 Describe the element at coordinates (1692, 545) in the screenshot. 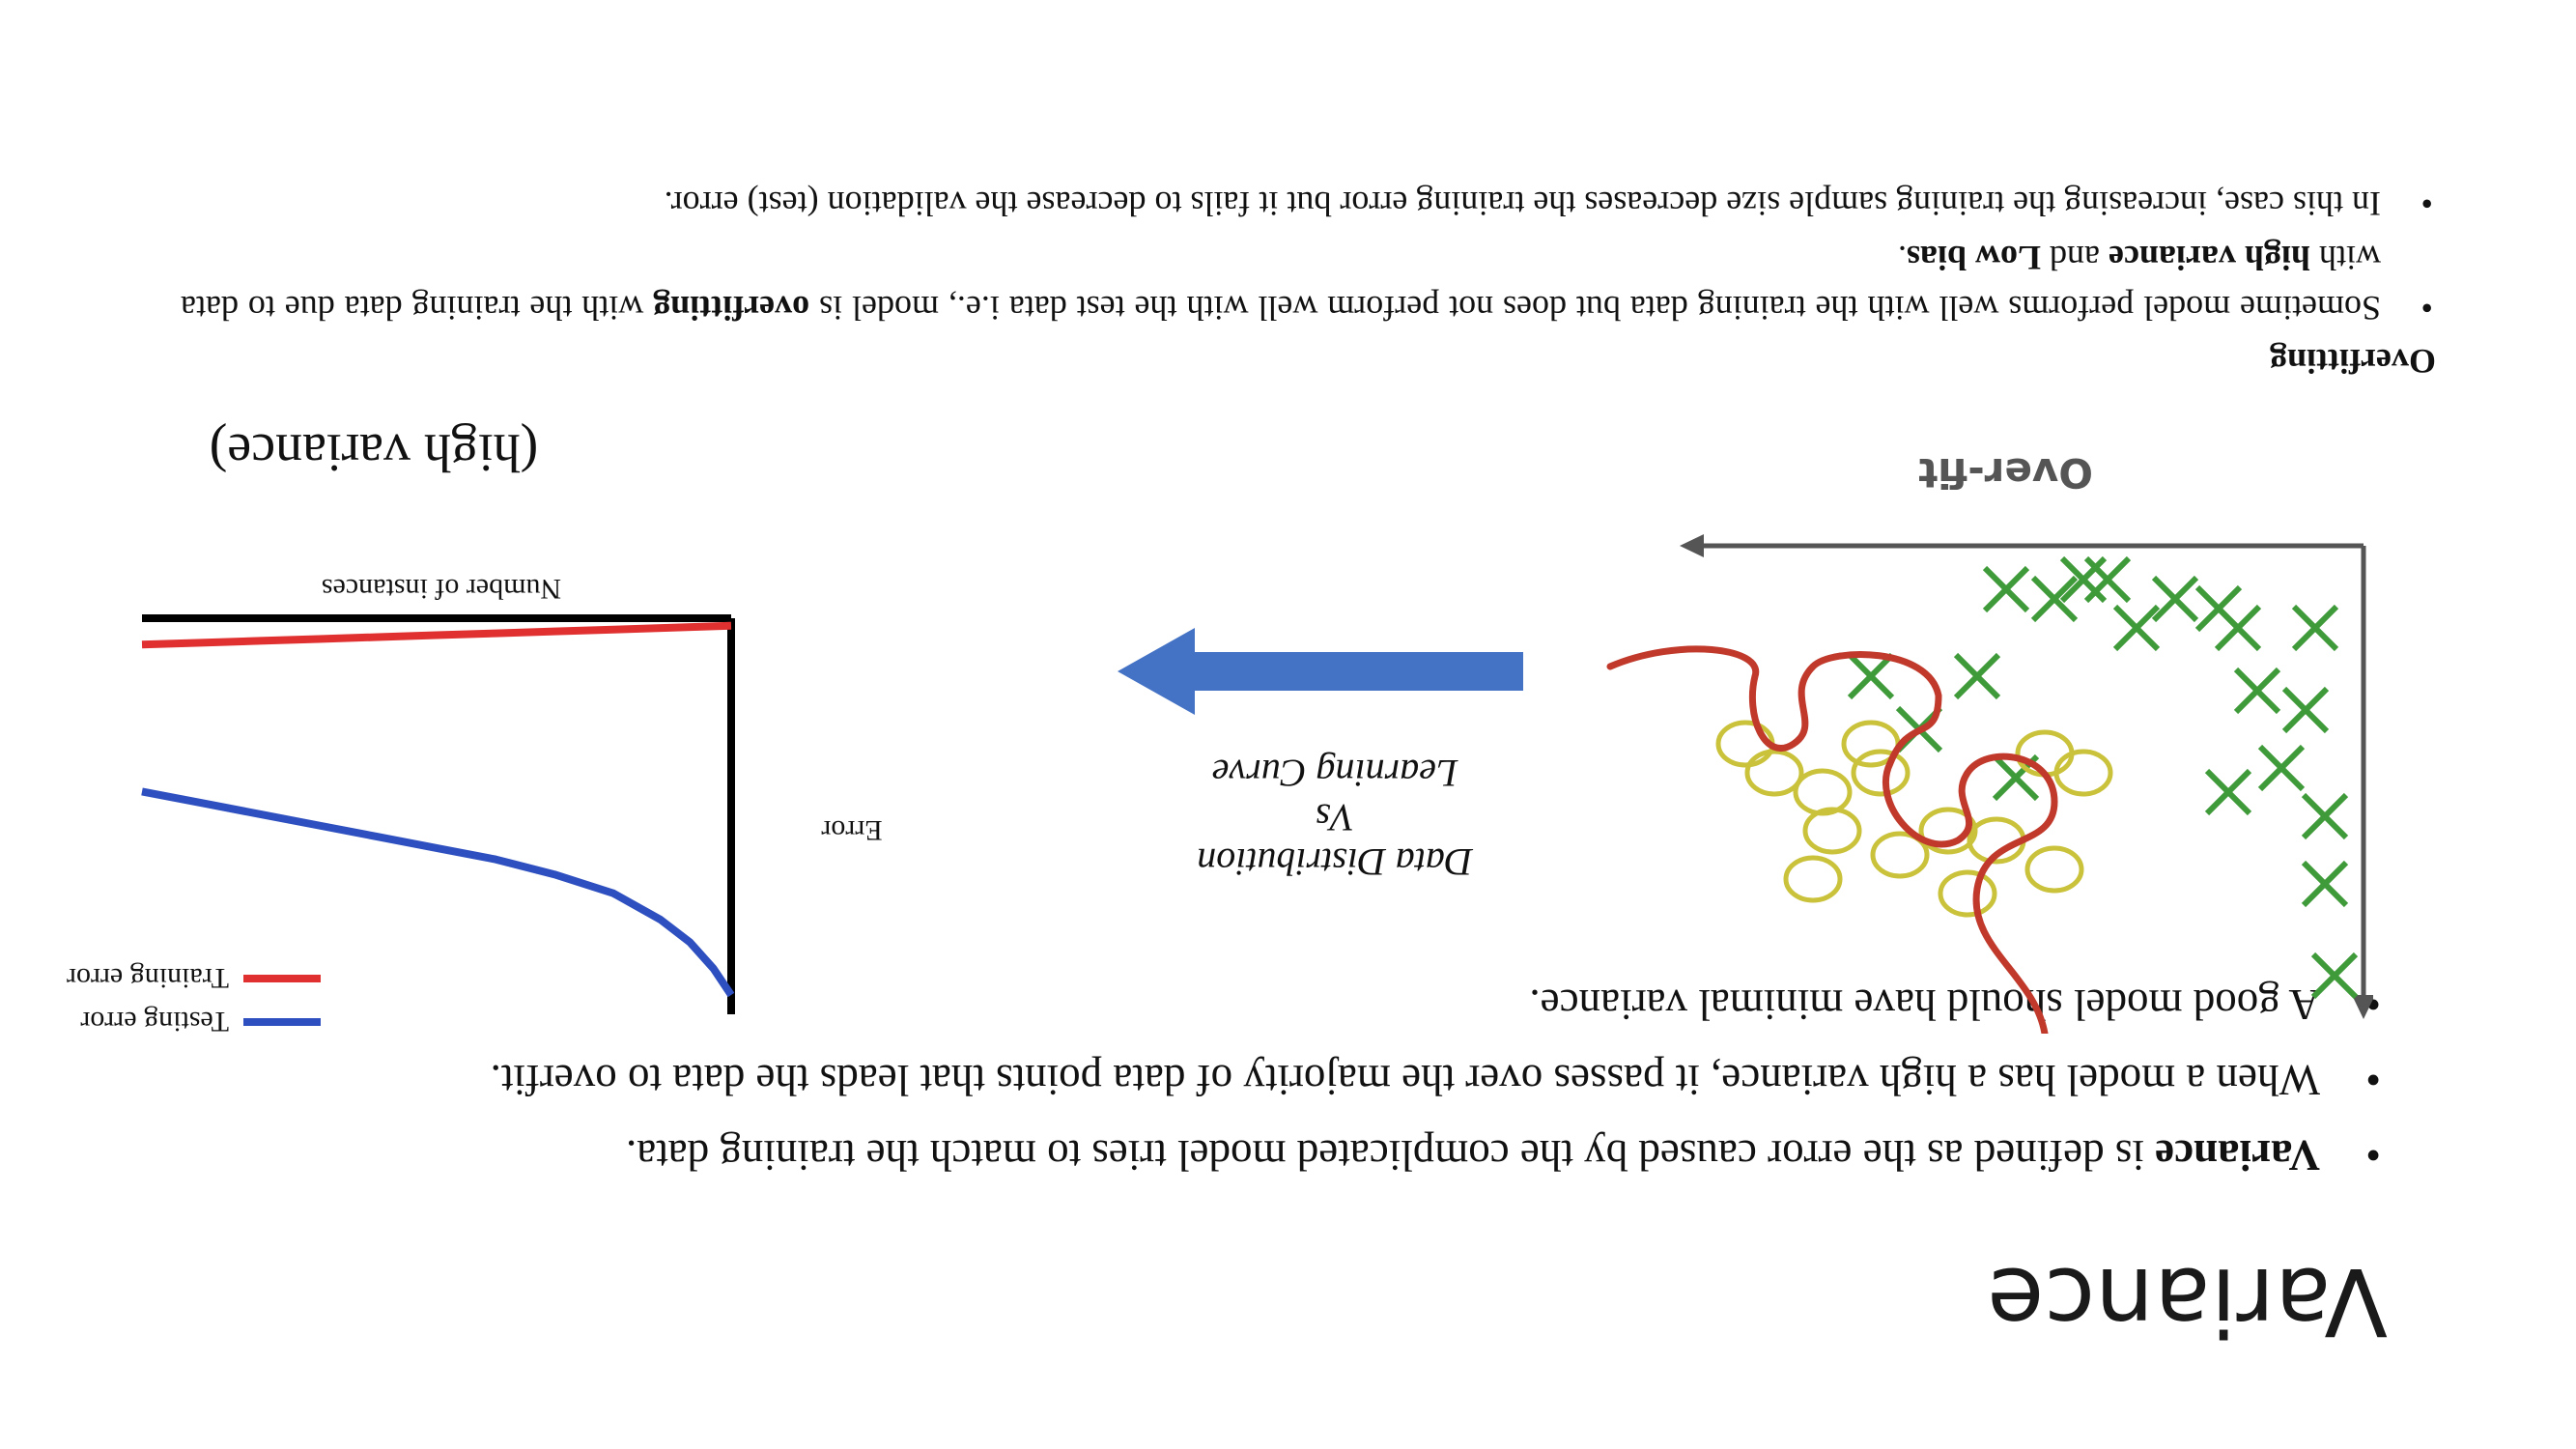

I see `x-axis-arrowhead` at that location.